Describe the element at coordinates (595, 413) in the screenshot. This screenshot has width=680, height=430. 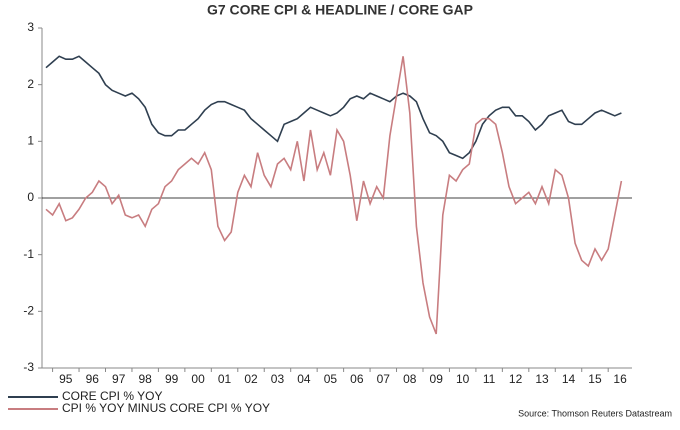
I see `source-note: Source: Thomson Reuters Datastream` at that location.